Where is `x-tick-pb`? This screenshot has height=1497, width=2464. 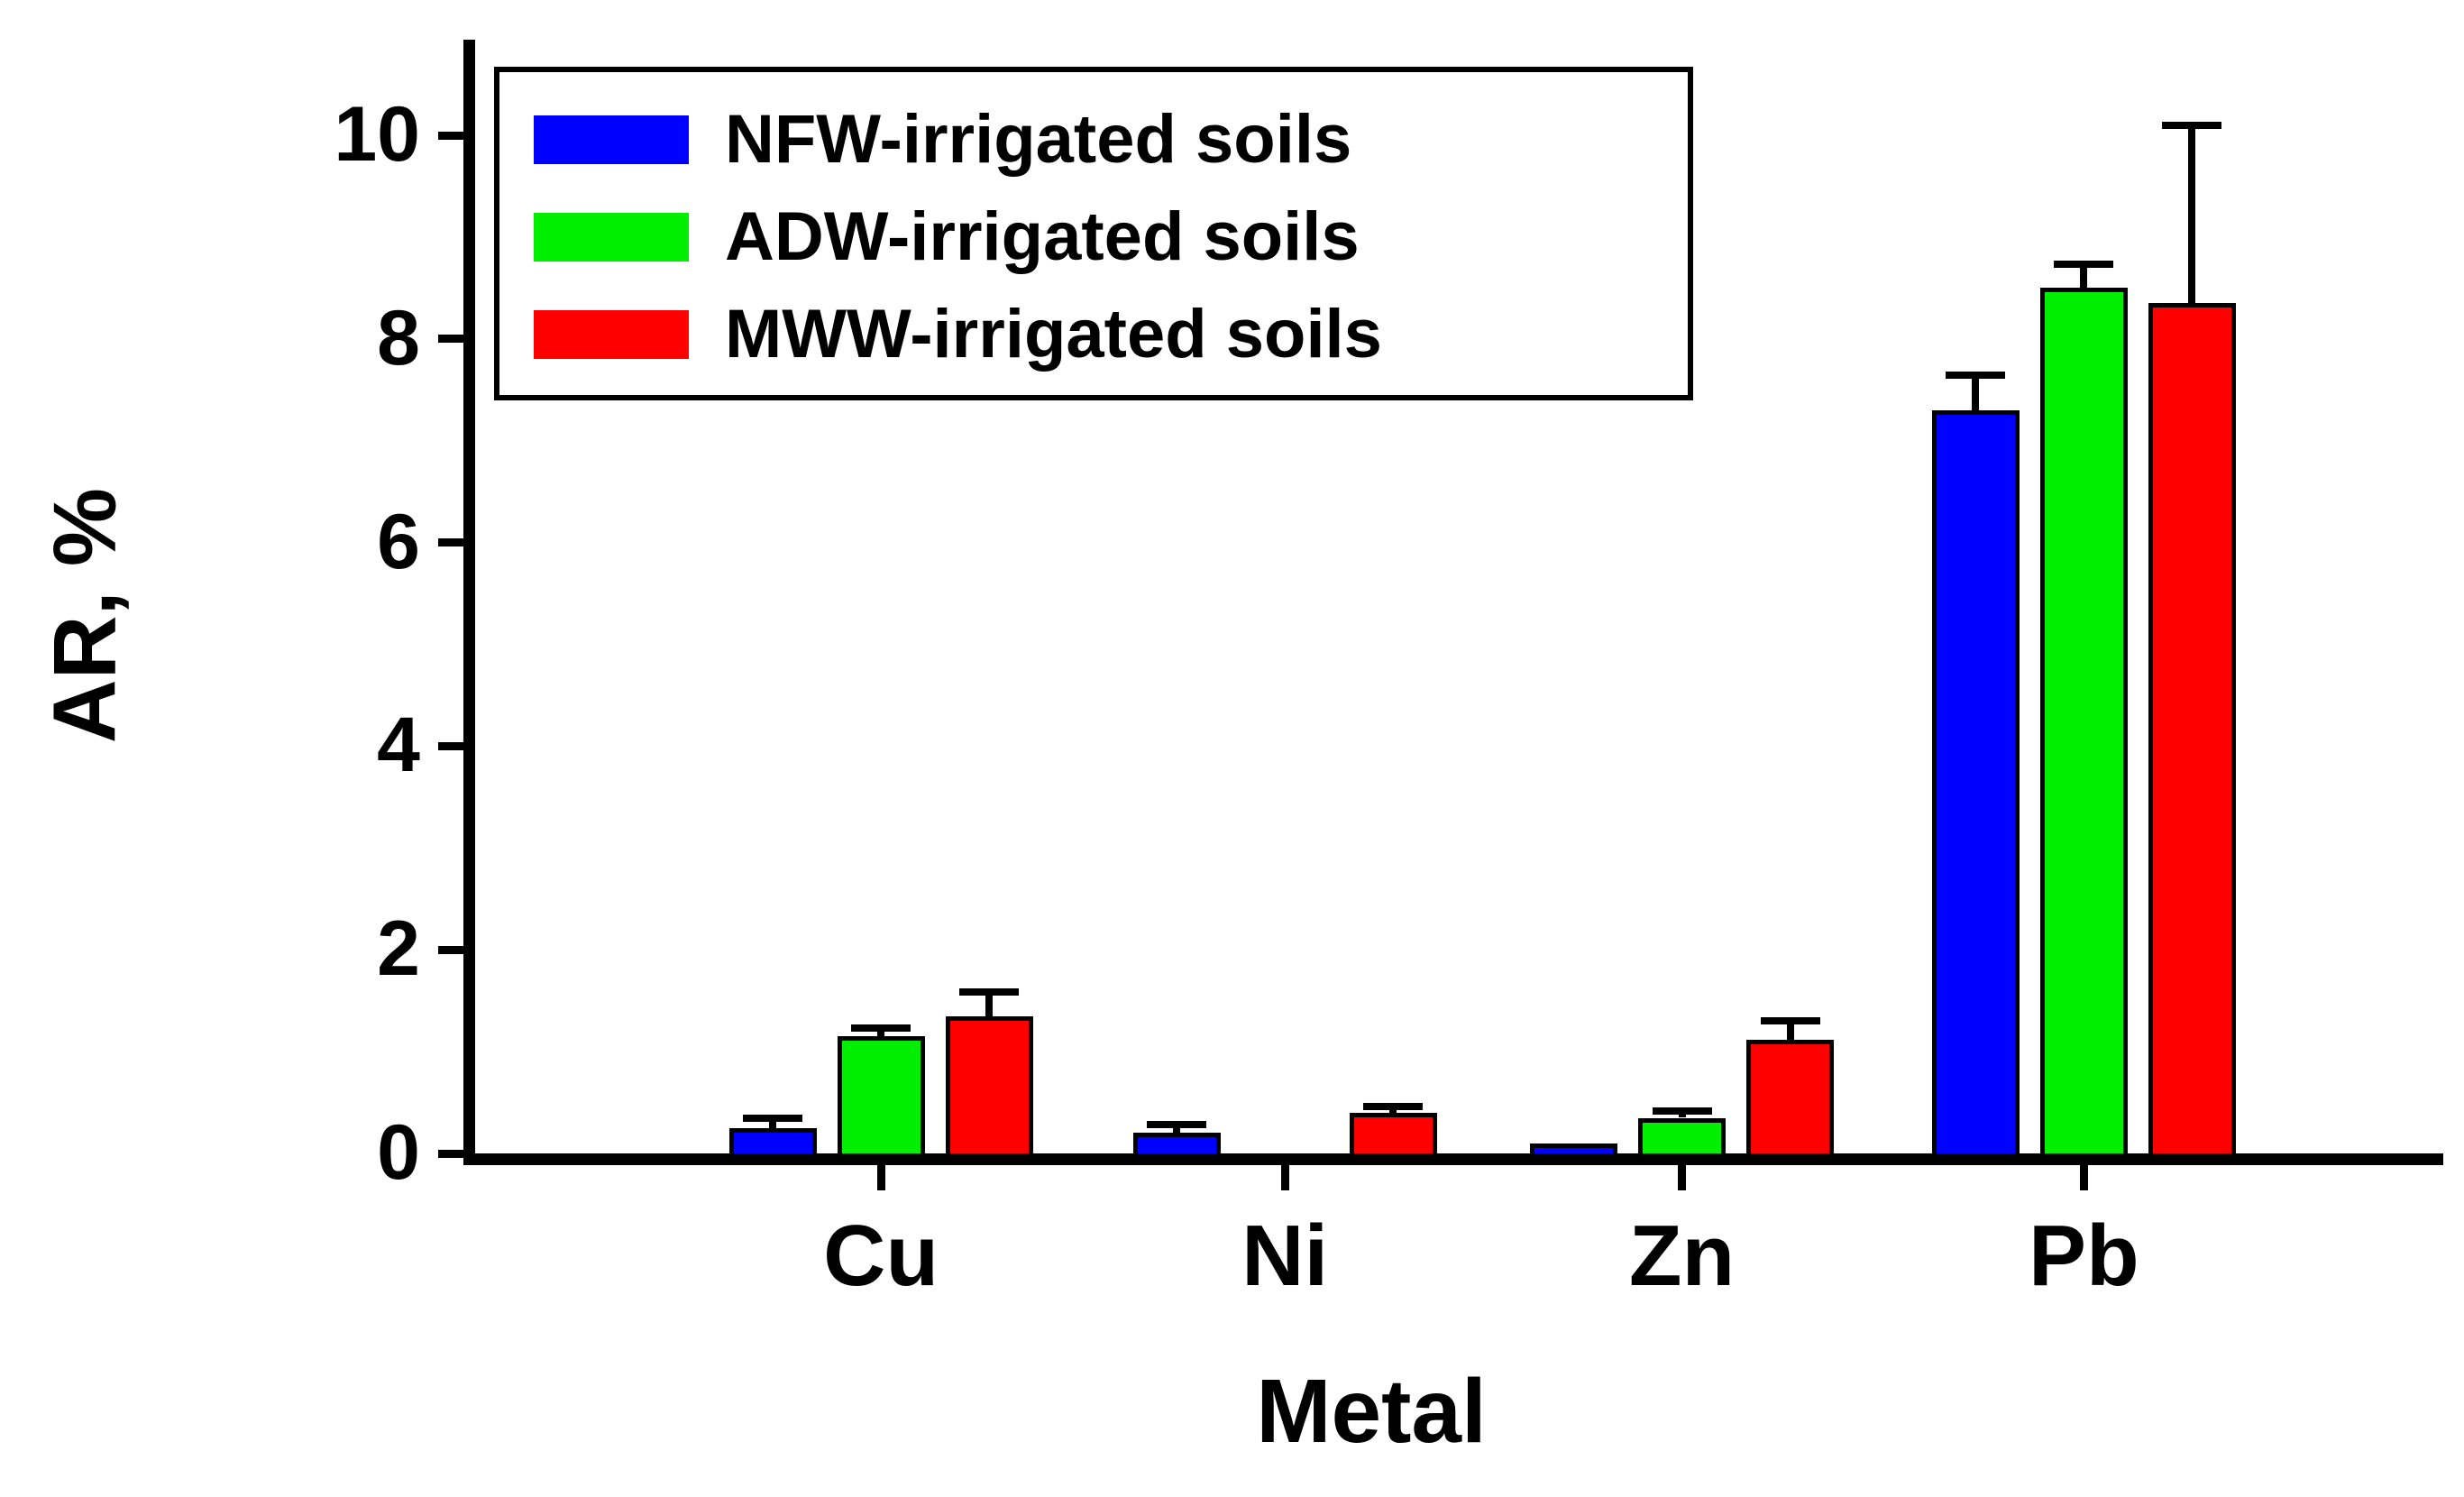 x-tick-pb is located at coordinates (2083, 1177).